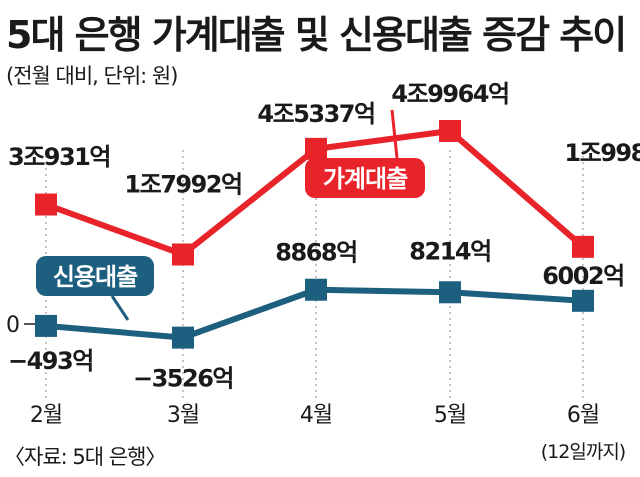 This screenshot has width=640, height=477. I want to click on legend-credit-pointer, so click(120, 308).